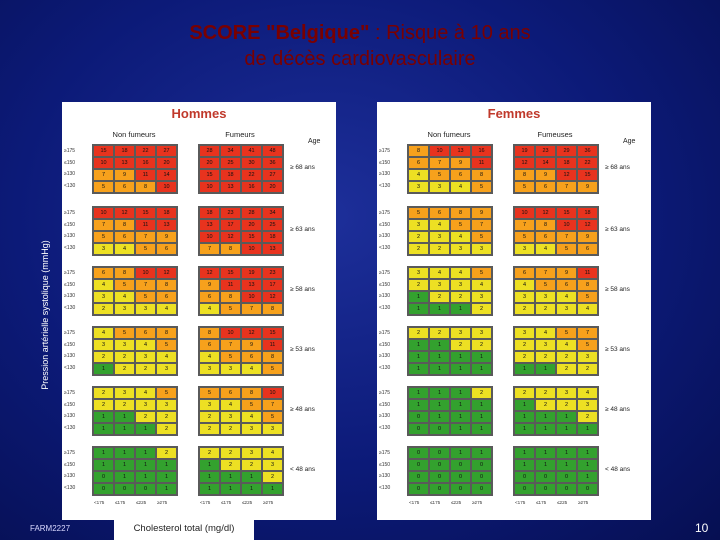 The image size is (720, 540). What do you see at coordinates (566, 175) in the screenshot?
I see `risk-cell: 12` at bounding box center [566, 175].